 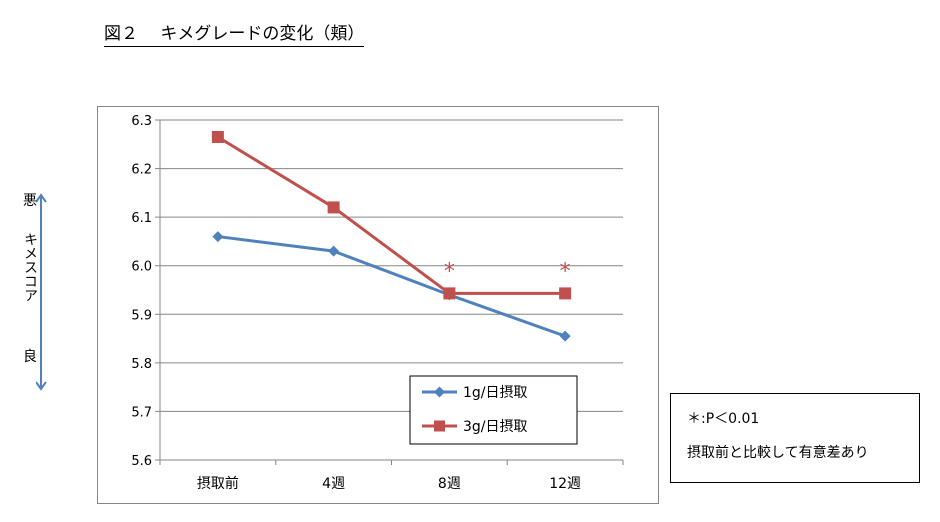 I want to click on good-label: 良, so click(x=30, y=357).